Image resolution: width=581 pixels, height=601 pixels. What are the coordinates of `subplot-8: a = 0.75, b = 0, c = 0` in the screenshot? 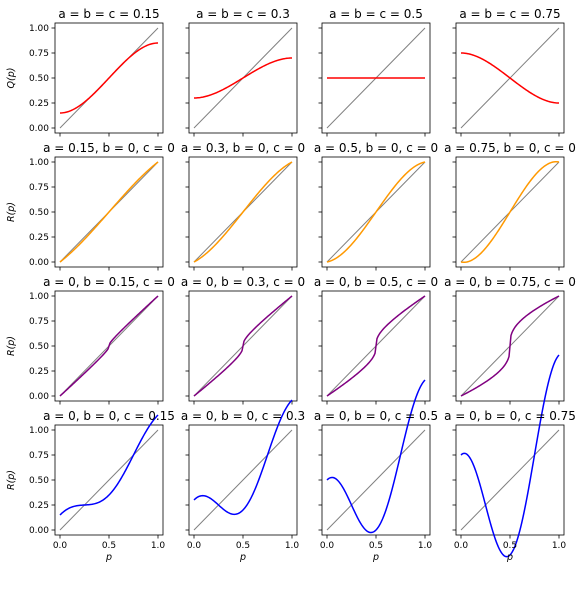 It's located at (510, 206).